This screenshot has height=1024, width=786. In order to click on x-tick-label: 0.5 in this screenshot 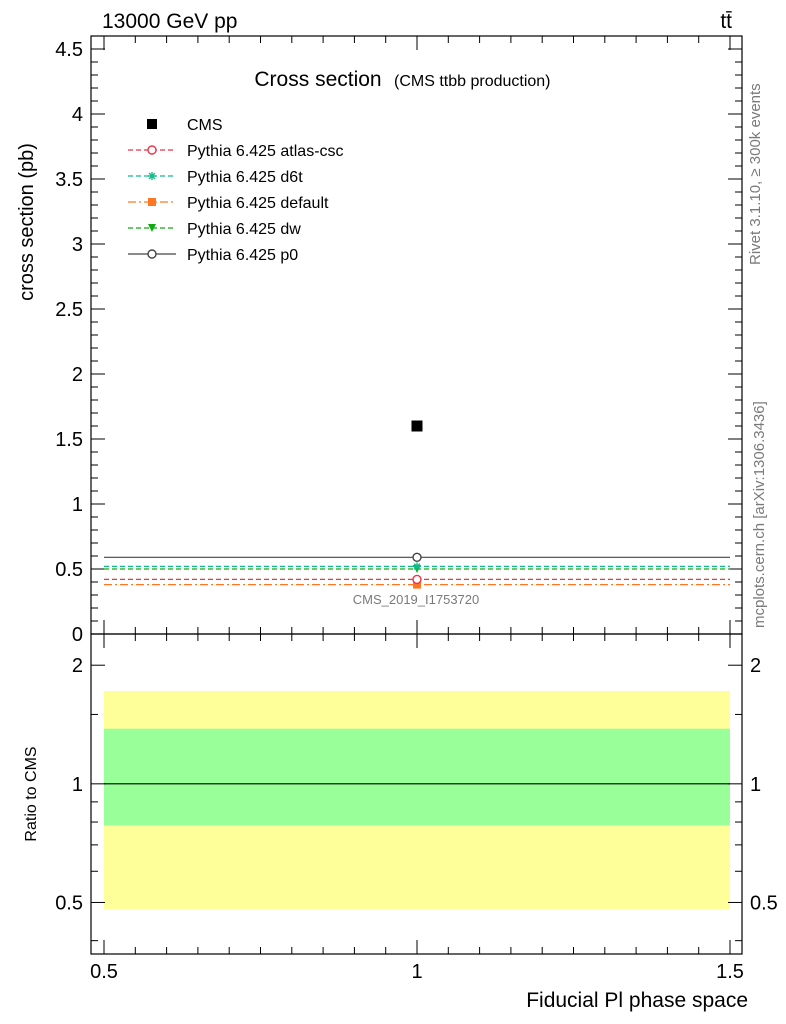, I will do `click(104, 972)`.